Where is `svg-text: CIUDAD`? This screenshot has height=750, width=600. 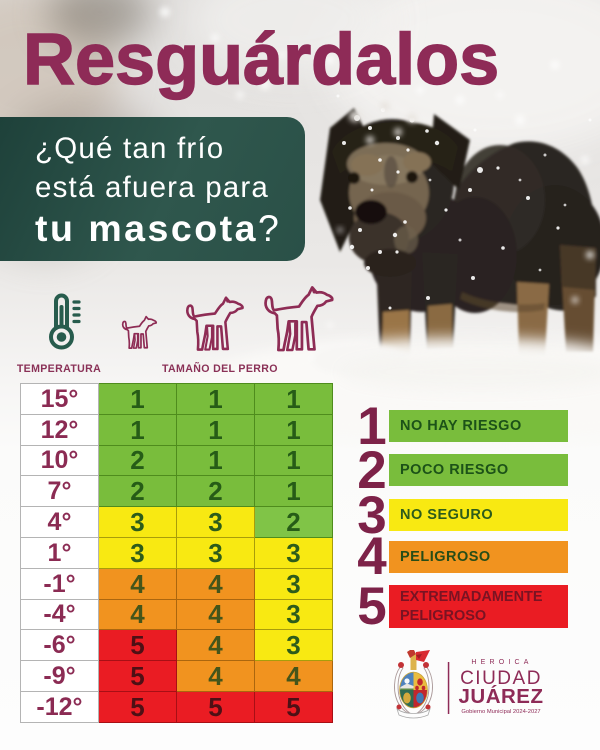
svg-text: CIUDAD is located at coordinates (501, 678).